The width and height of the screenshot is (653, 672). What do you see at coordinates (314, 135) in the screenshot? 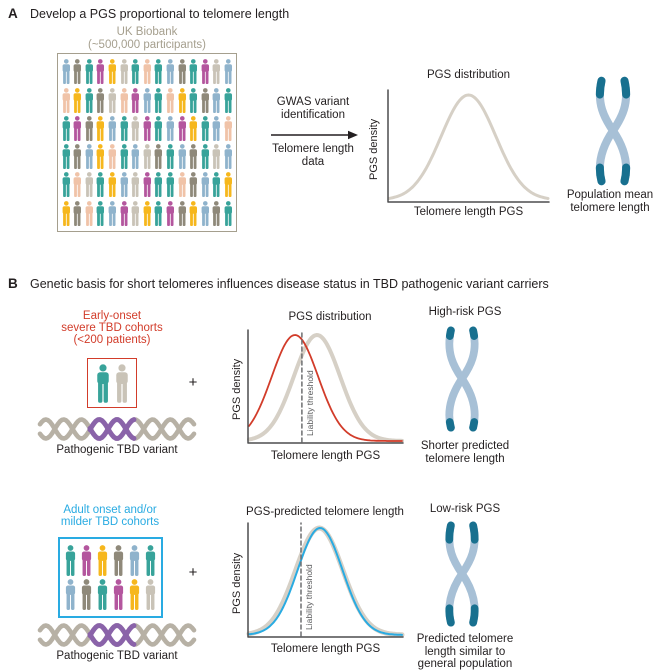
I see `right-arrow-icon` at bounding box center [314, 135].